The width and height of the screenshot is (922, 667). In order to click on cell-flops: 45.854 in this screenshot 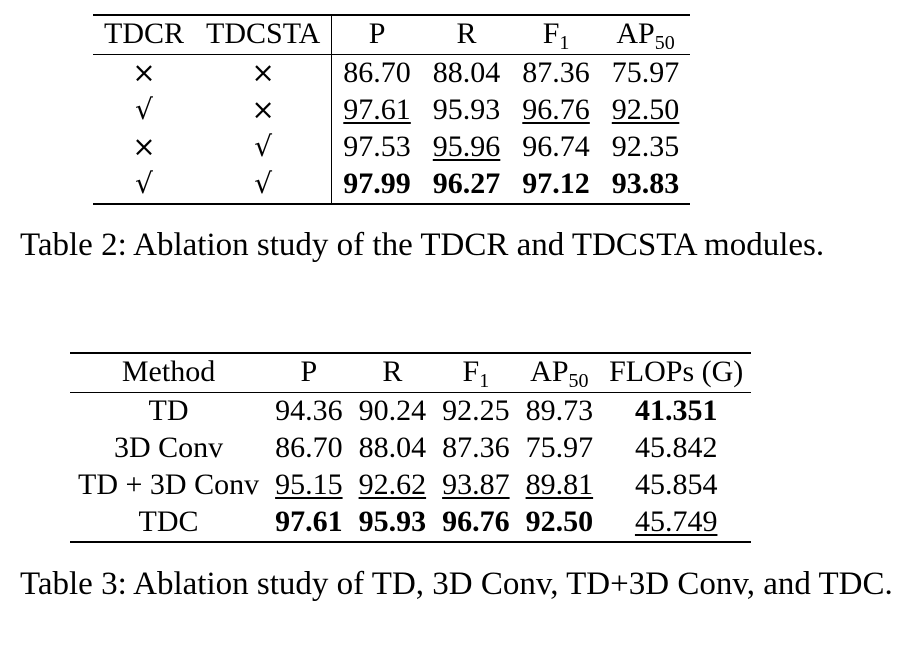, I will do `click(676, 484)`.